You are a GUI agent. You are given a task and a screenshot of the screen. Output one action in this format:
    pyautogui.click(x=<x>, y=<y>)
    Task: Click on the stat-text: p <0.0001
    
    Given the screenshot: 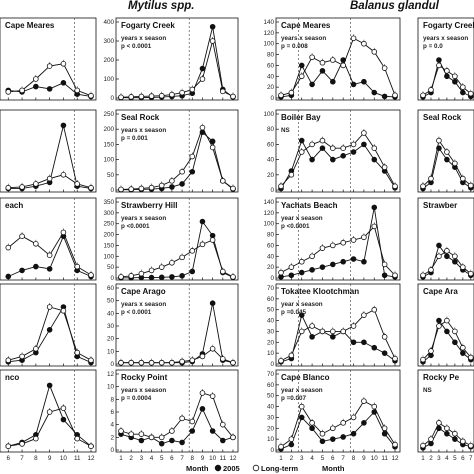 What is the action you would take?
    pyautogui.click(x=295, y=226)
    